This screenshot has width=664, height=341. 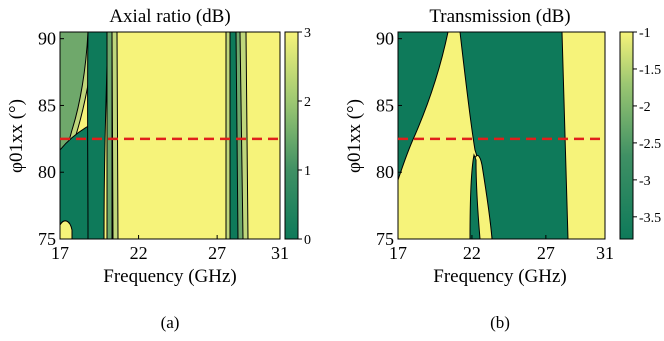 What do you see at coordinates (307, 240) in the screenshot?
I see `colorbar-tick-label: 0` at bounding box center [307, 240].